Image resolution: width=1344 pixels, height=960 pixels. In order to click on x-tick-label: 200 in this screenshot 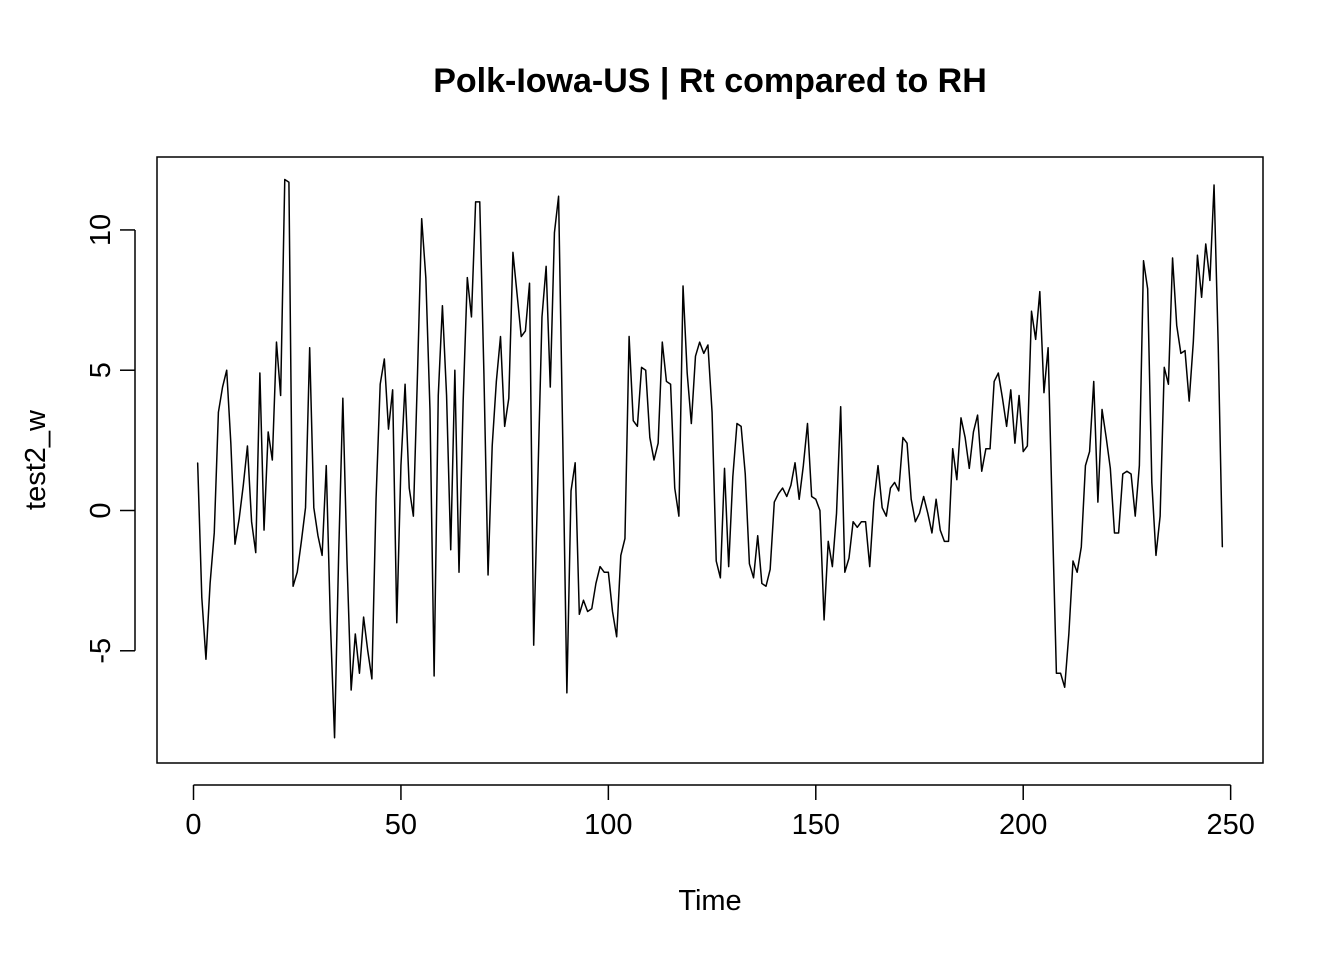, I will do `click(1023, 825)`.